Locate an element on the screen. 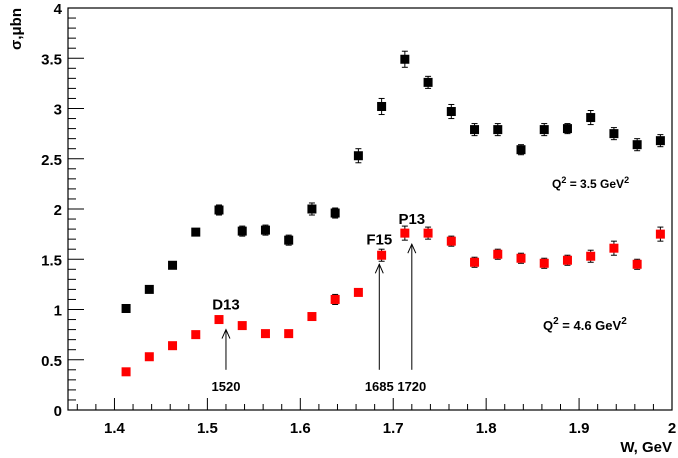  legend-label-black: Q2 = 3.5 GeV2 is located at coordinates (590, 183).